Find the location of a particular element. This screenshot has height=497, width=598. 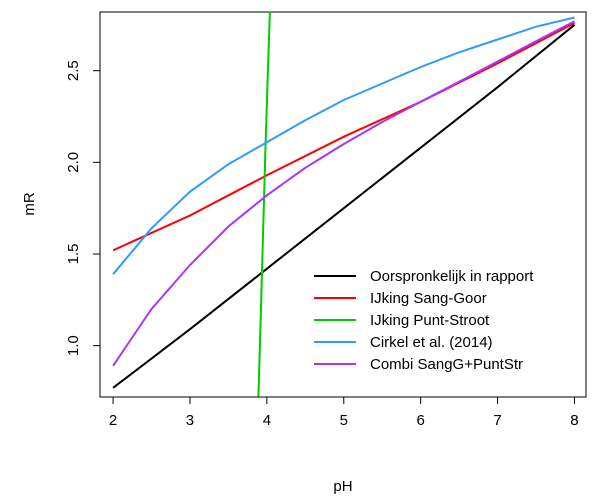

x-tick-label: 7 is located at coordinates (497, 420).